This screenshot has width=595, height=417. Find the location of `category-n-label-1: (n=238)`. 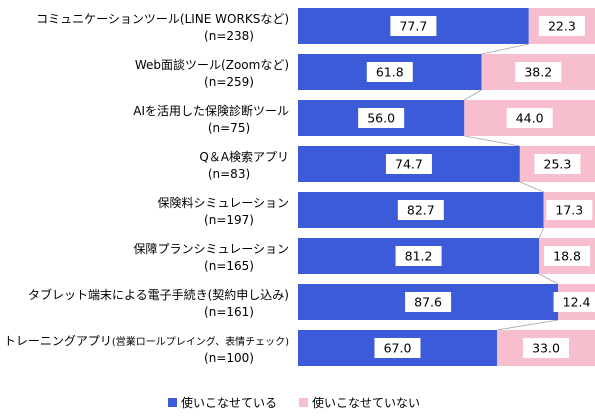

category-n-label-1: (n=238) is located at coordinates (229, 36).